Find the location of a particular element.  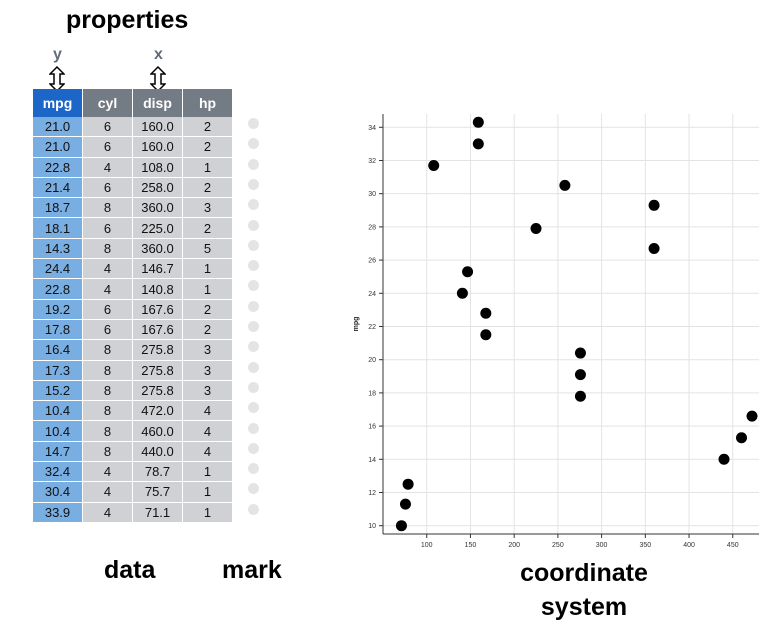

cell-hp: 5 is located at coordinates (207, 249).